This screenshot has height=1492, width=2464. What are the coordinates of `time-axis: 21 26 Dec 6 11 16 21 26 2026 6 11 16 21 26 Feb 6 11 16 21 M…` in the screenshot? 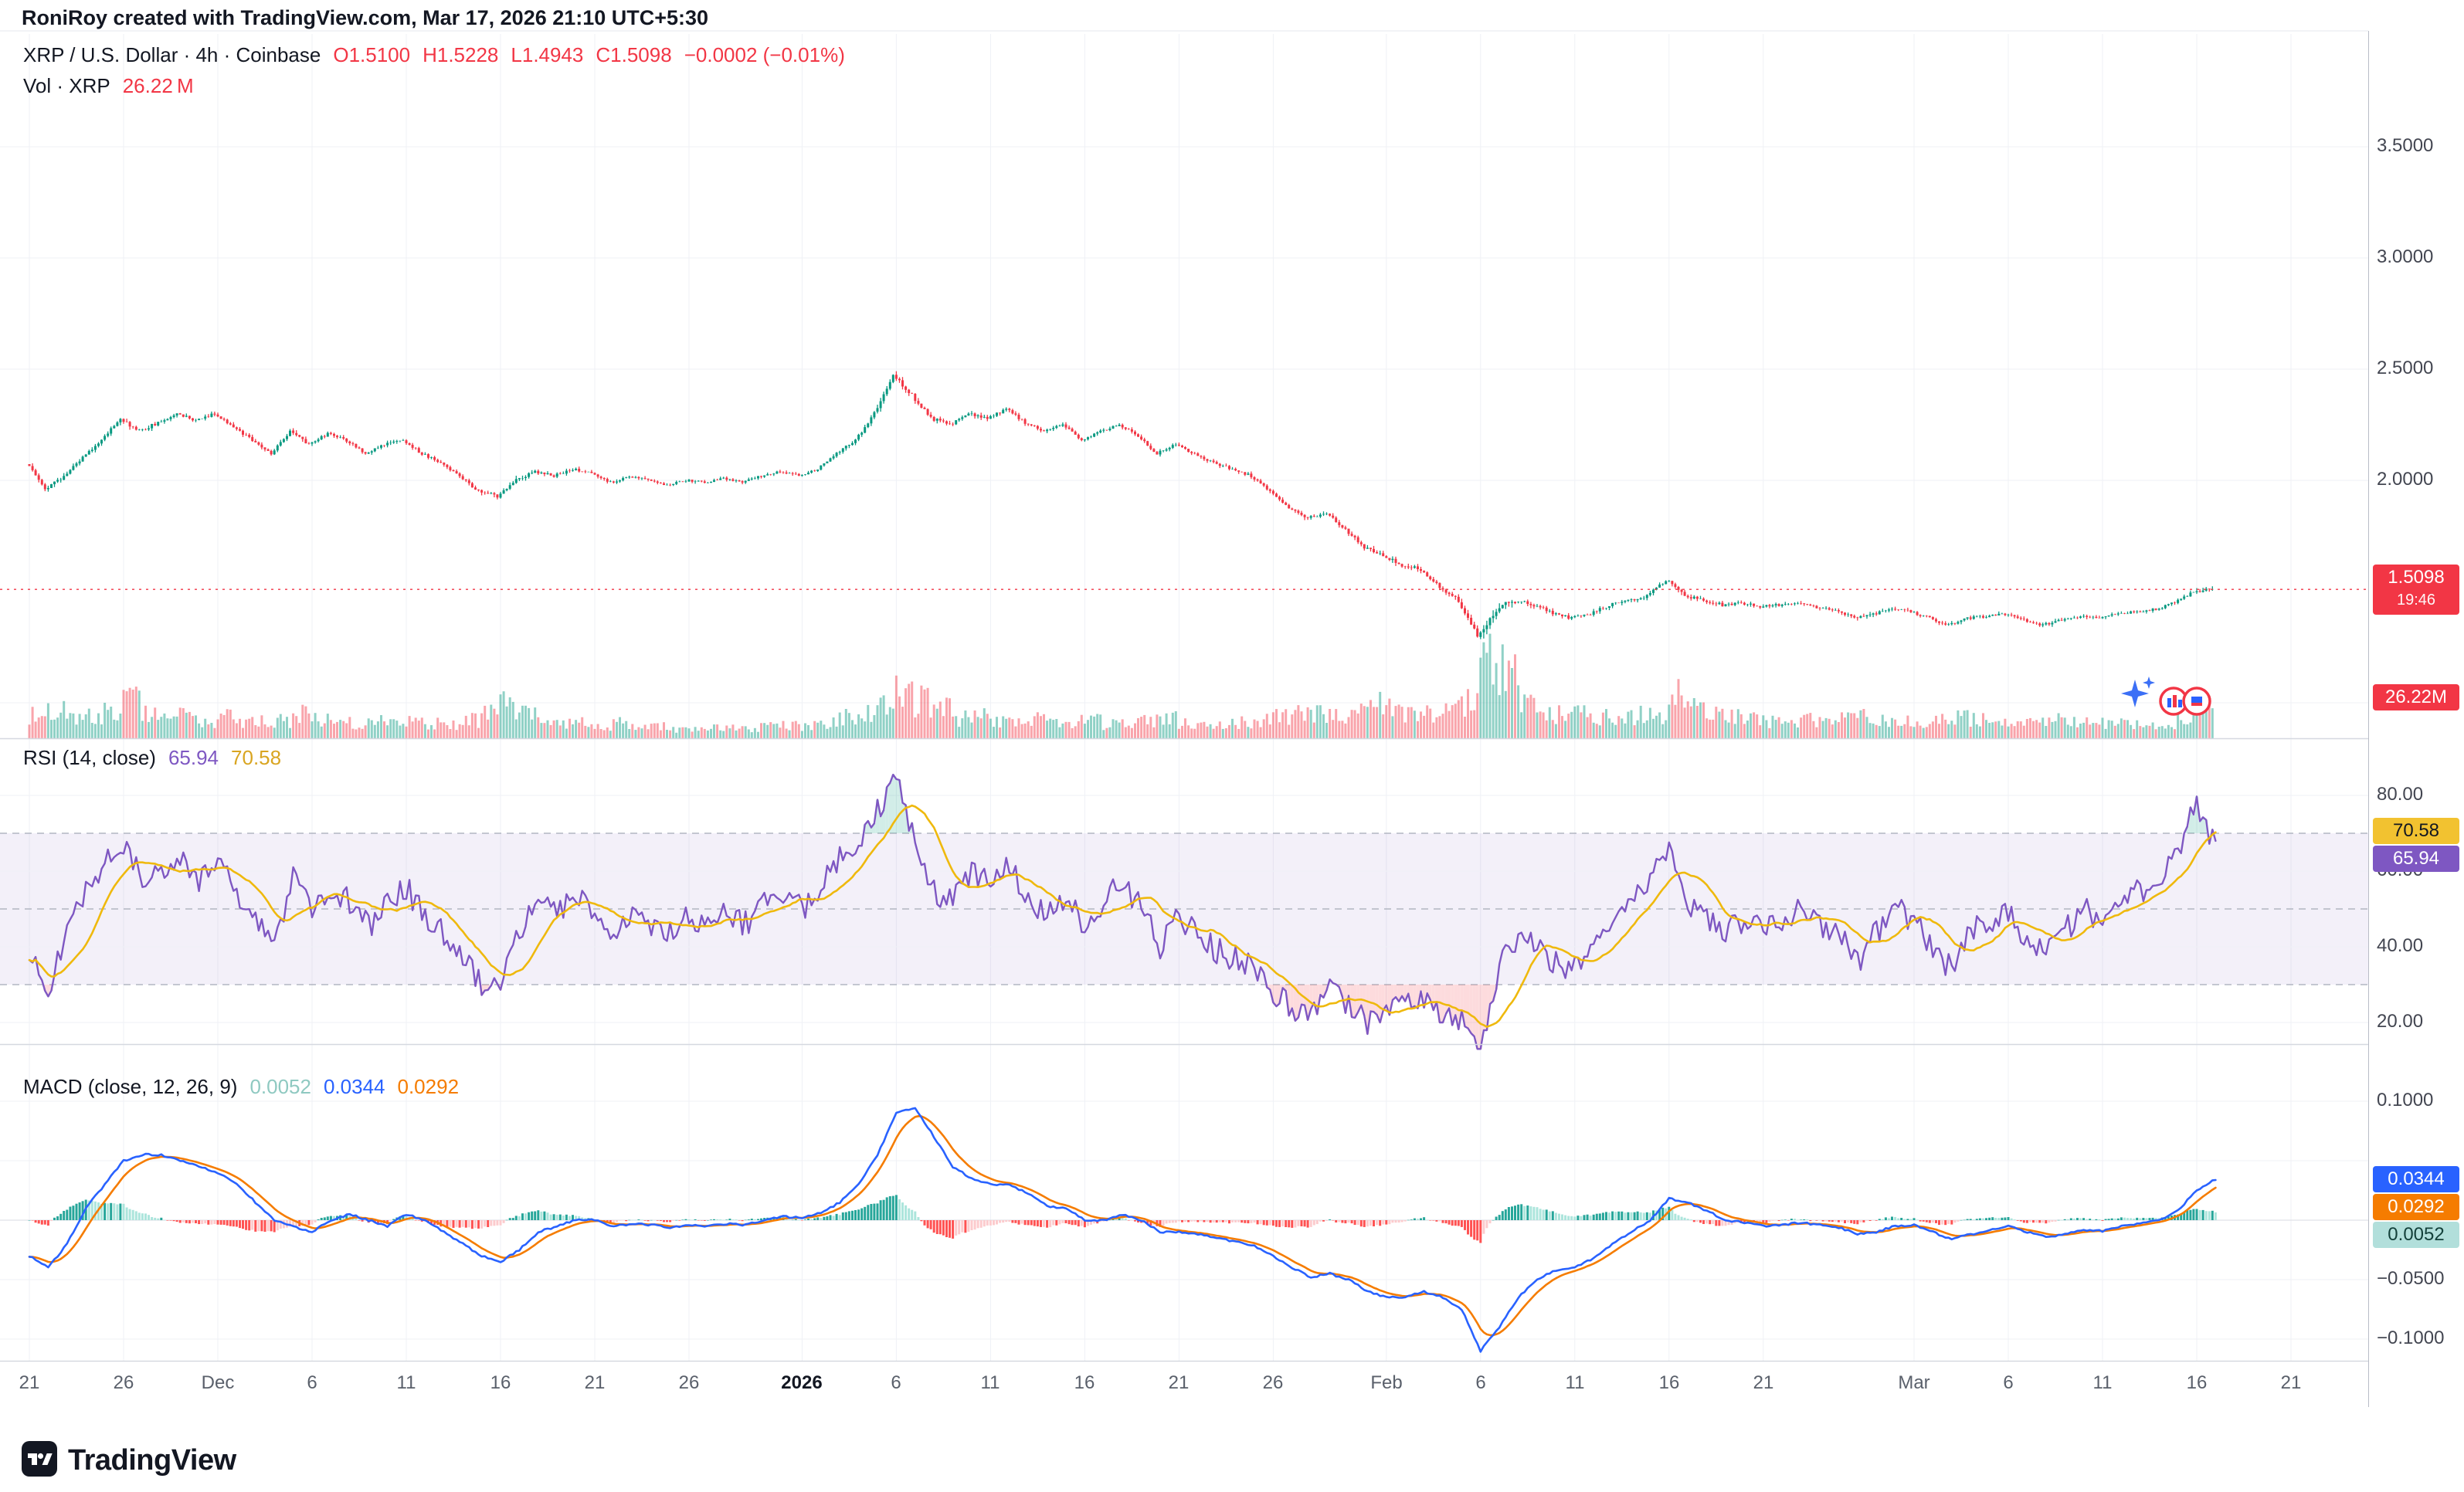 It's located at (1184, 1384).